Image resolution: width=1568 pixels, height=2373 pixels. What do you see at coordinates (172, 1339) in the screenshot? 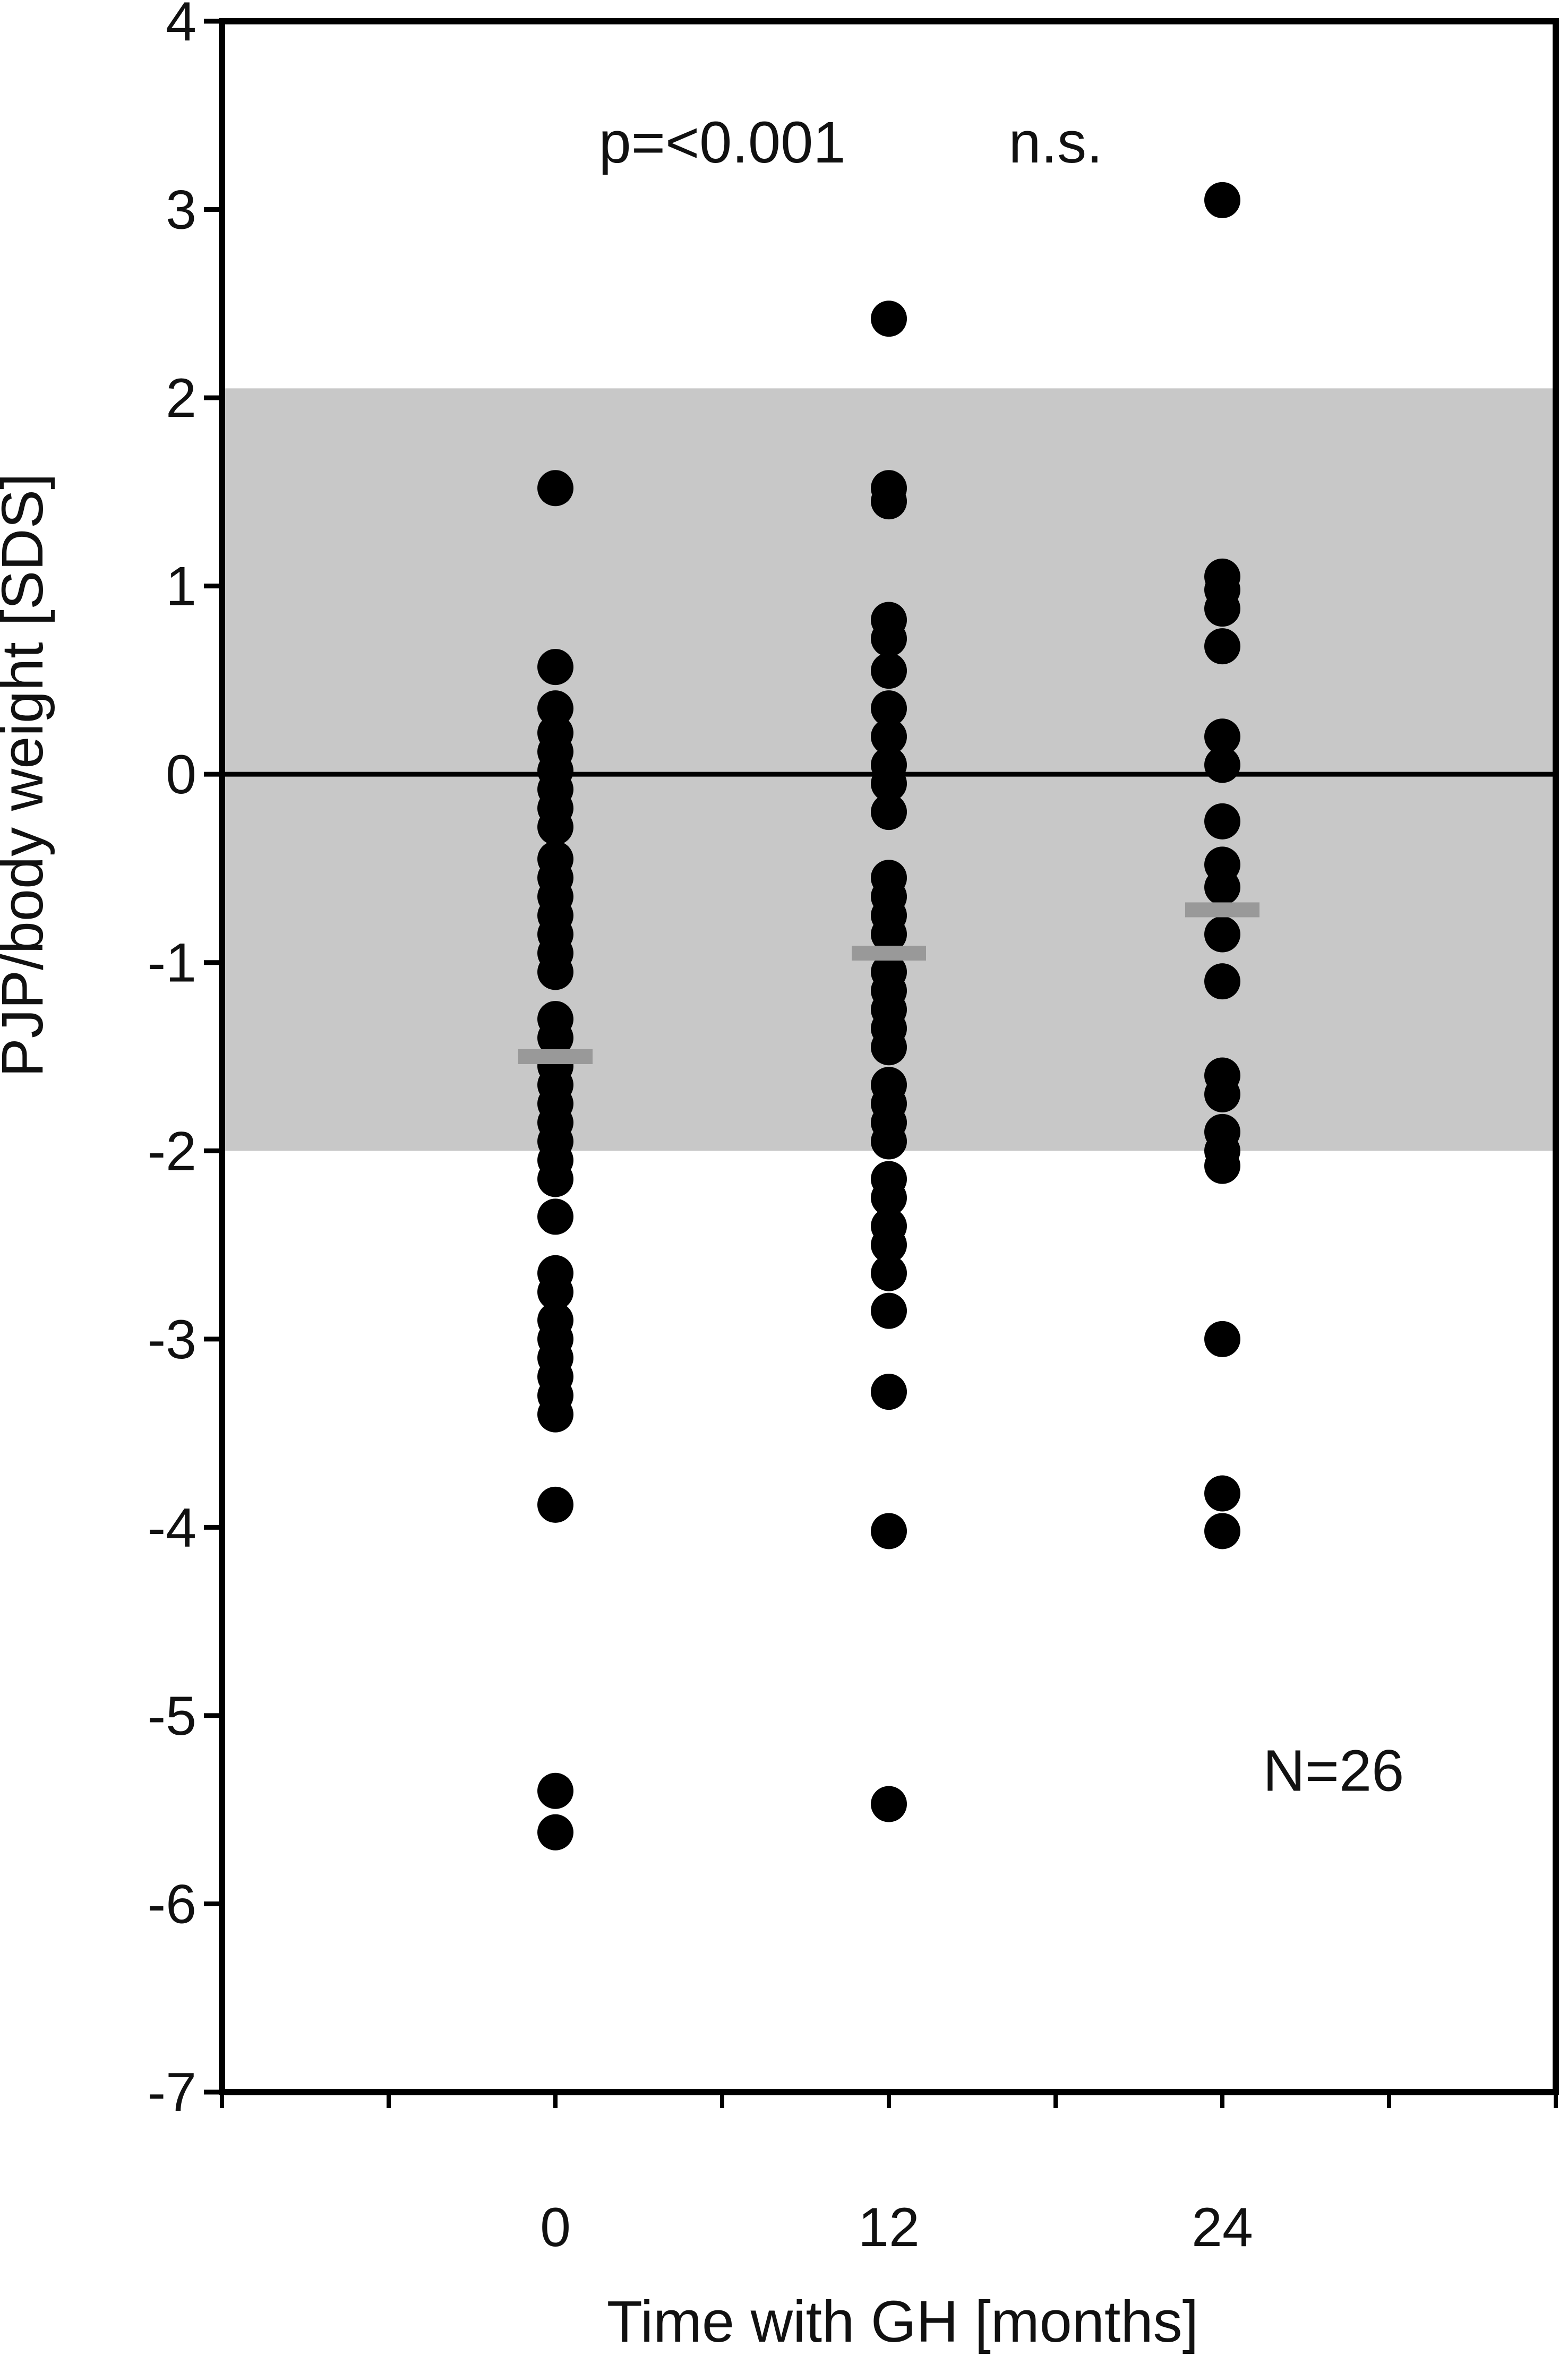
I see `y-tick-label: -3` at bounding box center [172, 1339].